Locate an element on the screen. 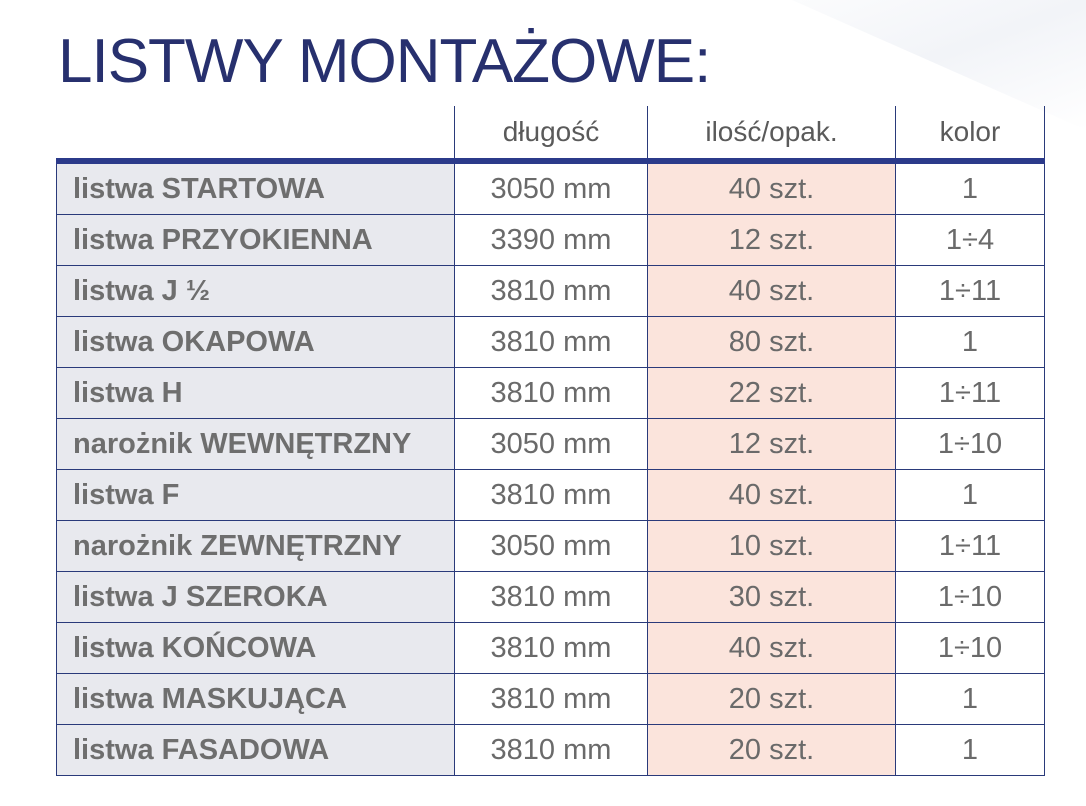 Image resolution: width=1086 pixels, height=806 pixels. table-row: listwa H 3810 mm 22 szt. 1÷11 is located at coordinates (550, 393).